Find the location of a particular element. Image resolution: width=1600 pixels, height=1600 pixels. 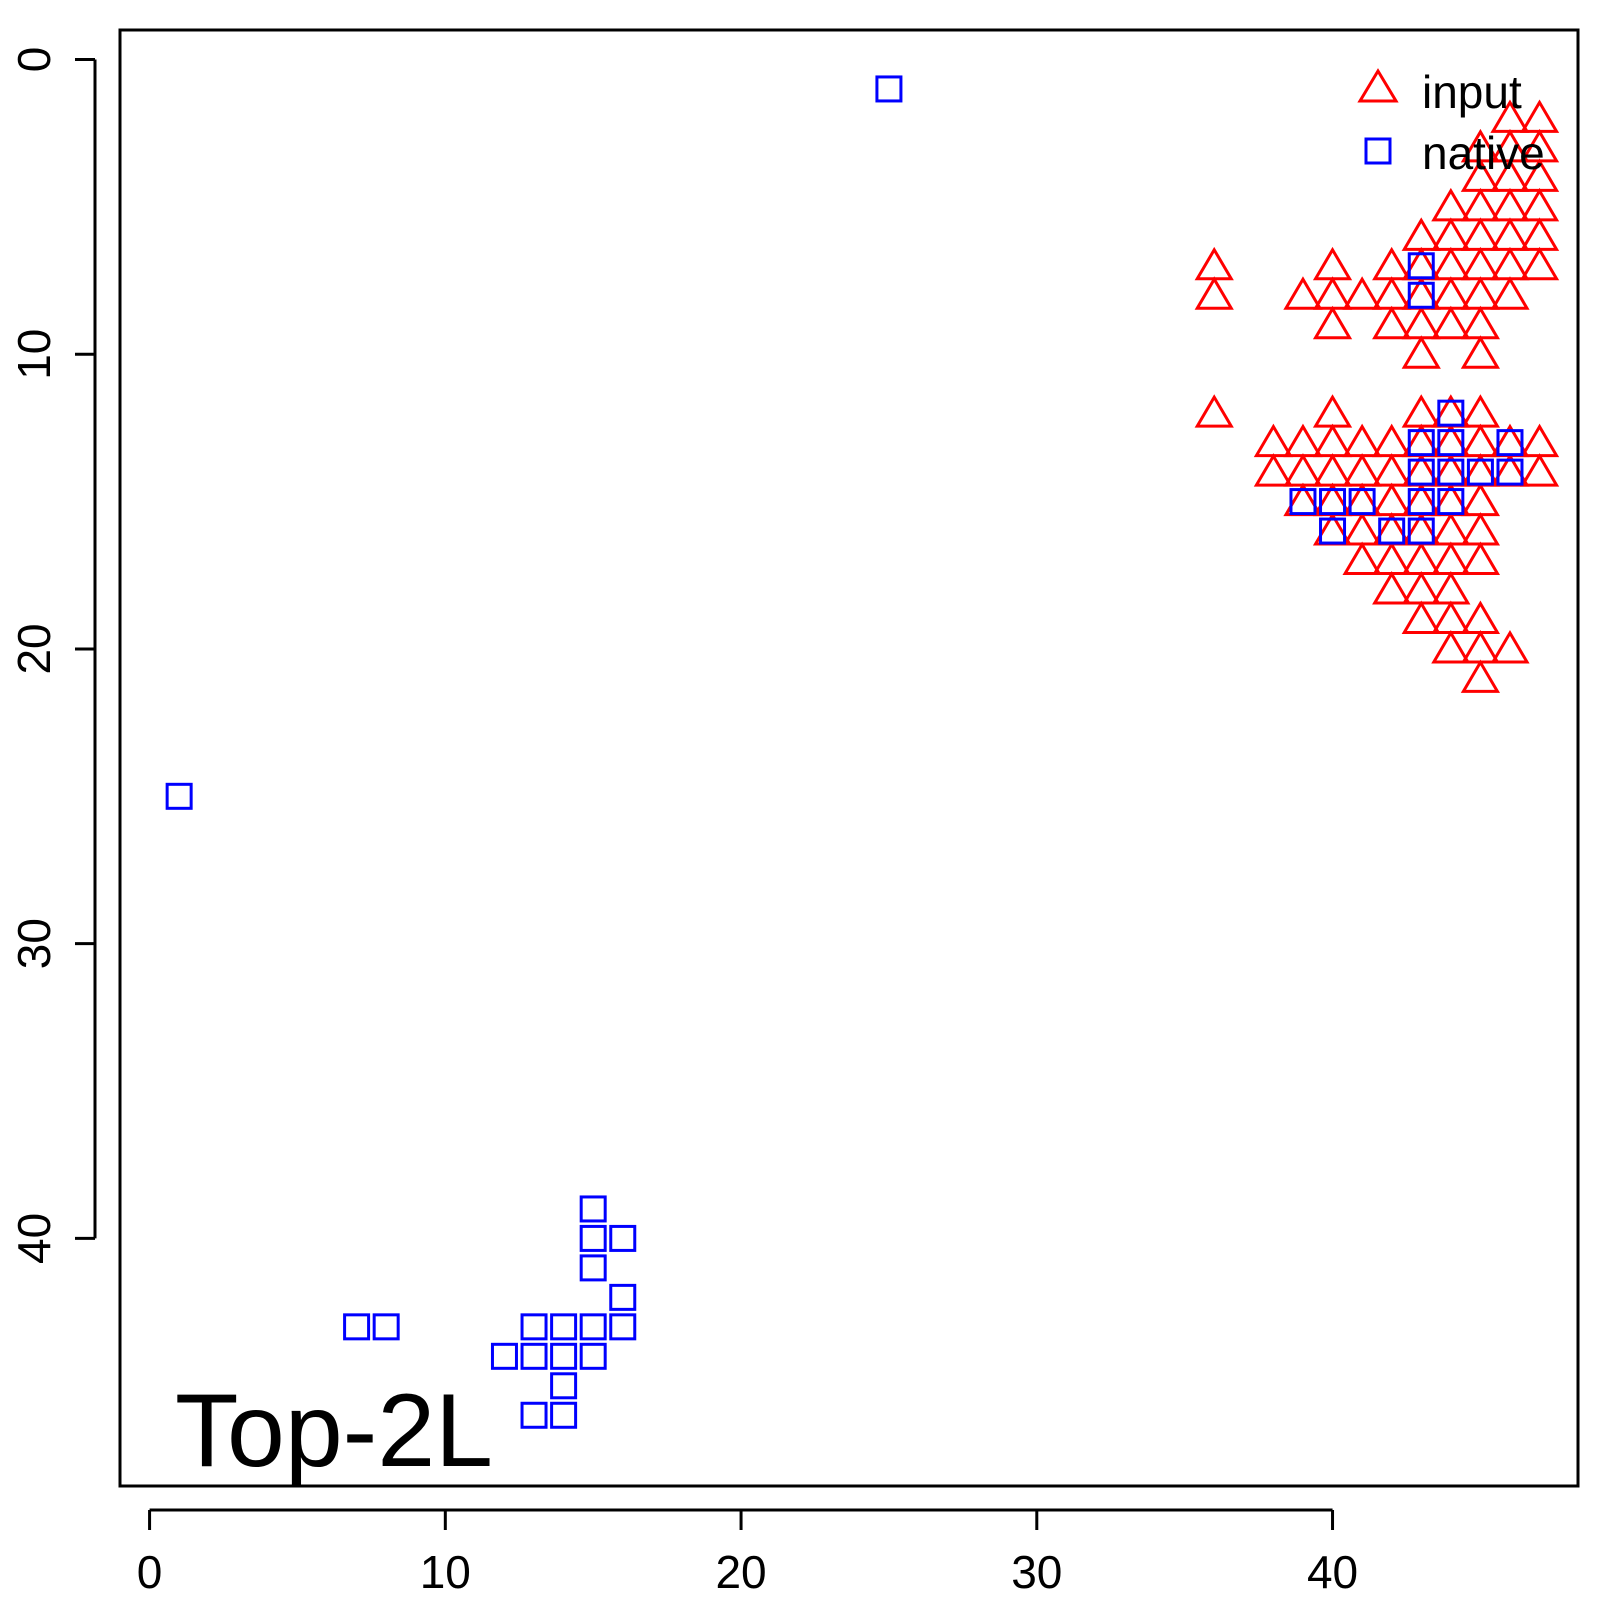

legend-native-label: native is located at coordinates (1483, 153).